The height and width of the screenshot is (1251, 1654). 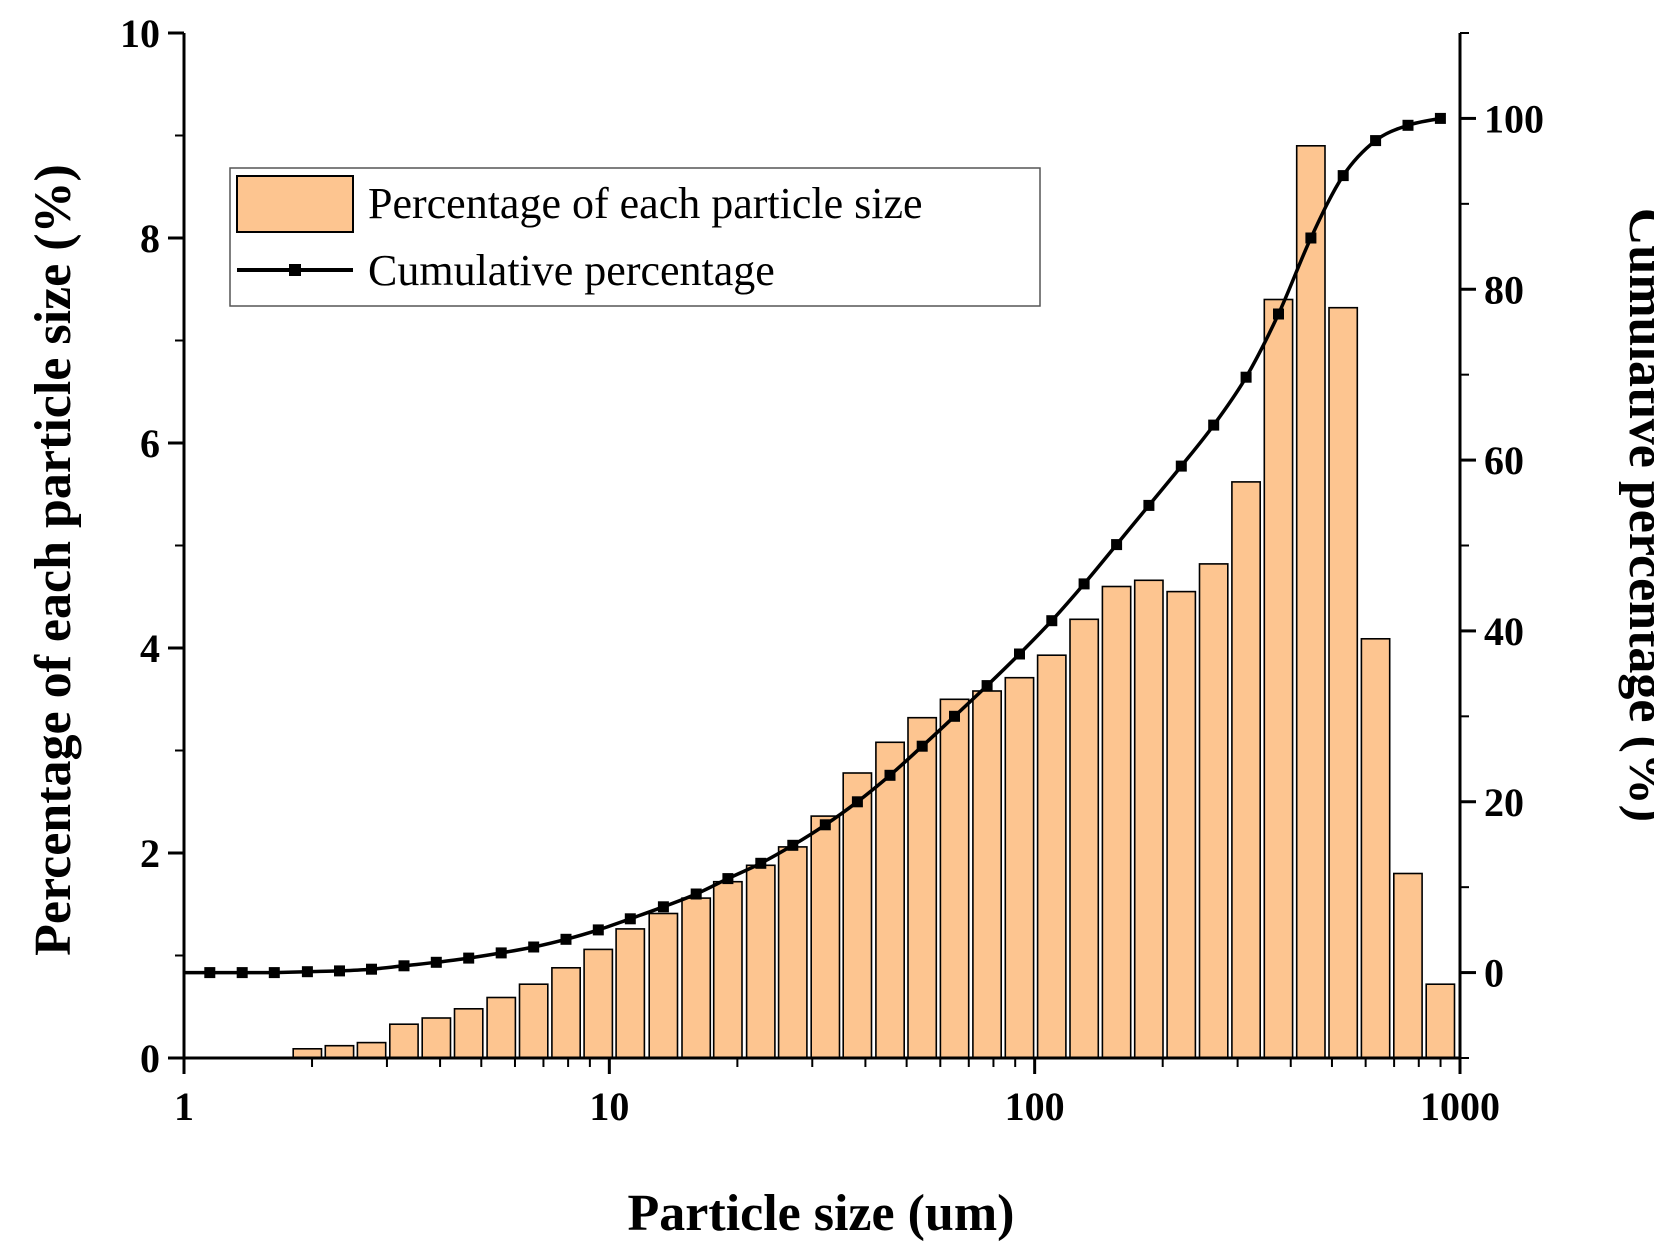 I want to click on left-y-tick-label: 10, so click(x=140, y=33).